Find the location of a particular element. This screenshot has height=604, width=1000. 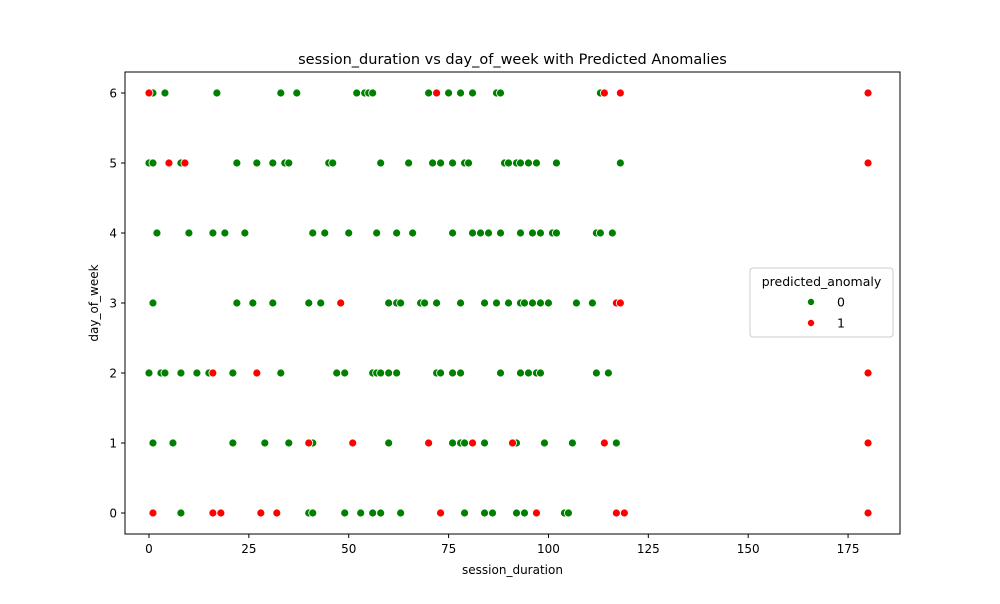

x-axis: 0 25 50 75 100 125 150 175 is located at coordinates (502, 545).